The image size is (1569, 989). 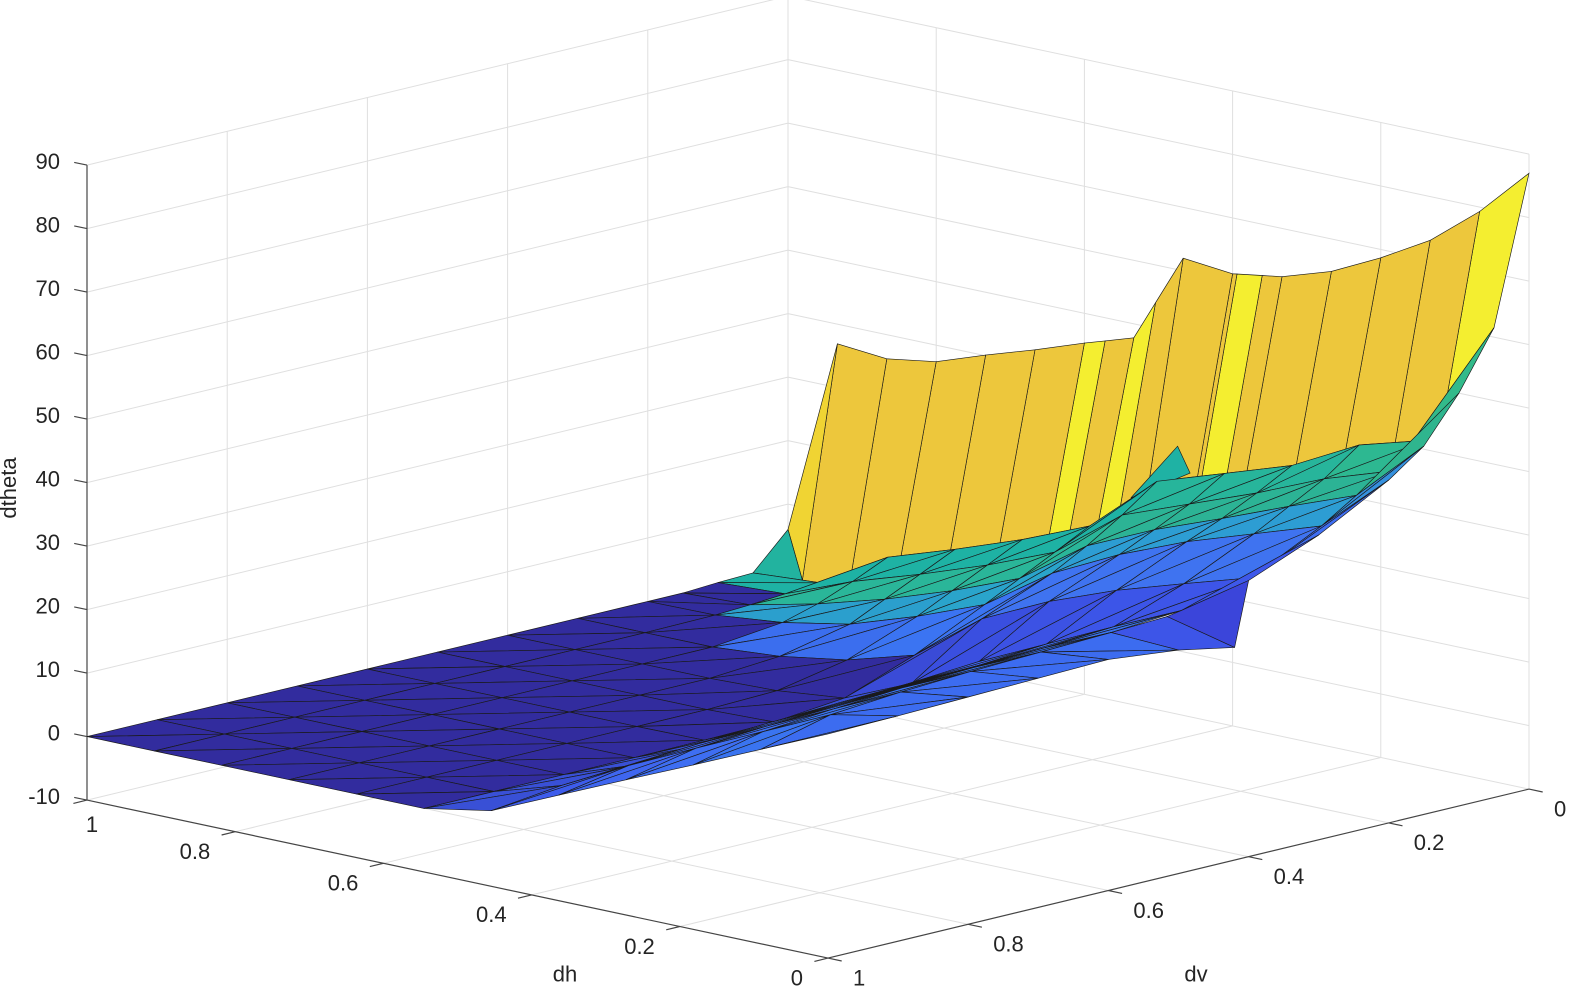 What do you see at coordinates (48, 224) in the screenshot?
I see `svg-text: 80` at bounding box center [48, 224].